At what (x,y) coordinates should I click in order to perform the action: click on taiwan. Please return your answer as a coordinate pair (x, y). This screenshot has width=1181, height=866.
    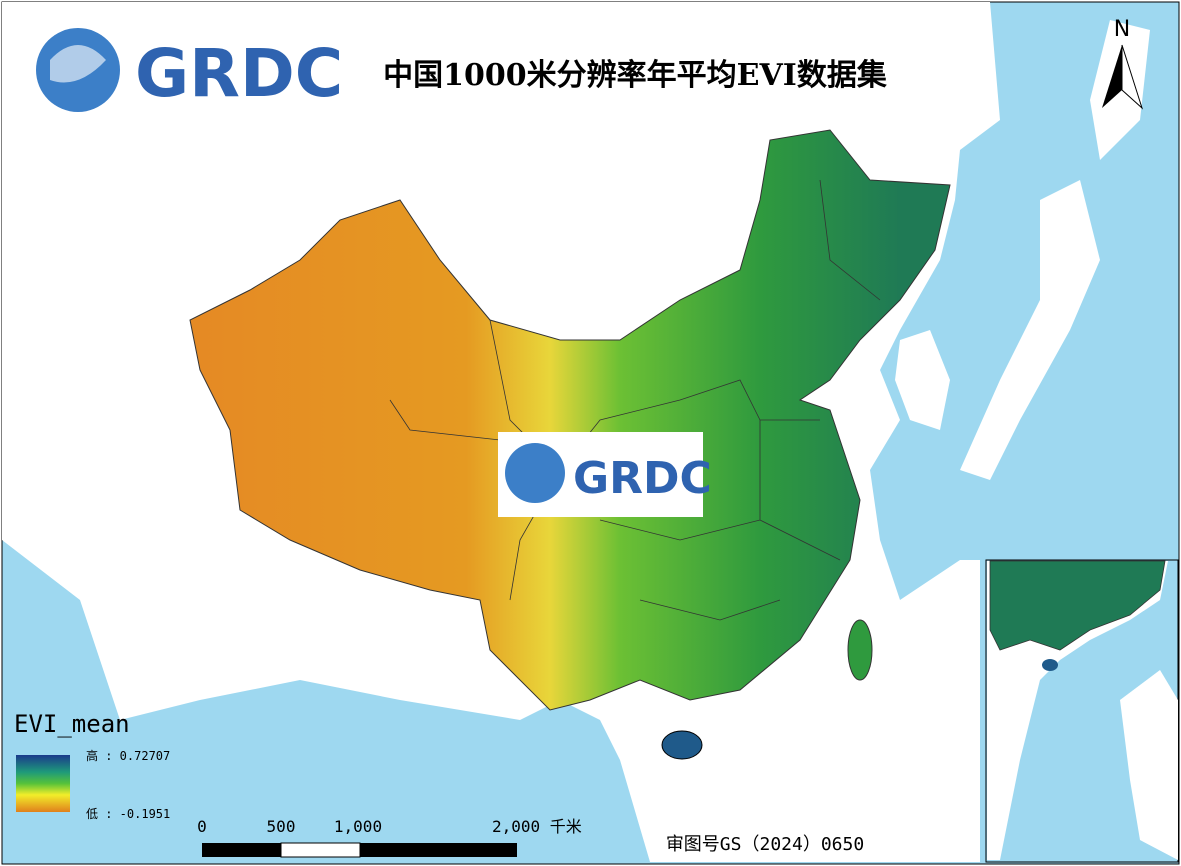
    Looking at the image, I should click on (860, 650).